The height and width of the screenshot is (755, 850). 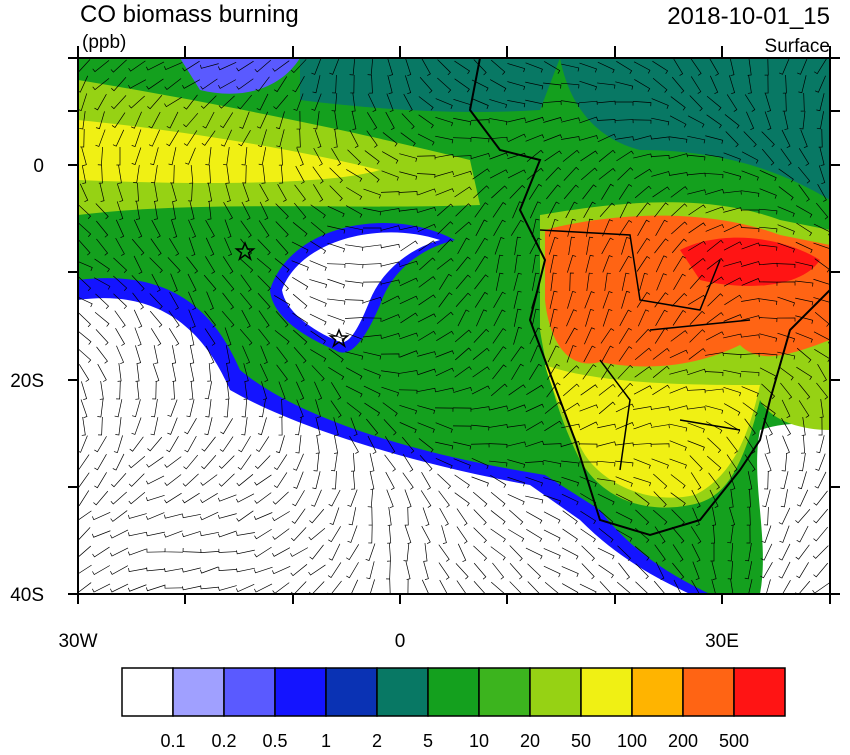 I want to click on field-band, so click(x=361, y=287).